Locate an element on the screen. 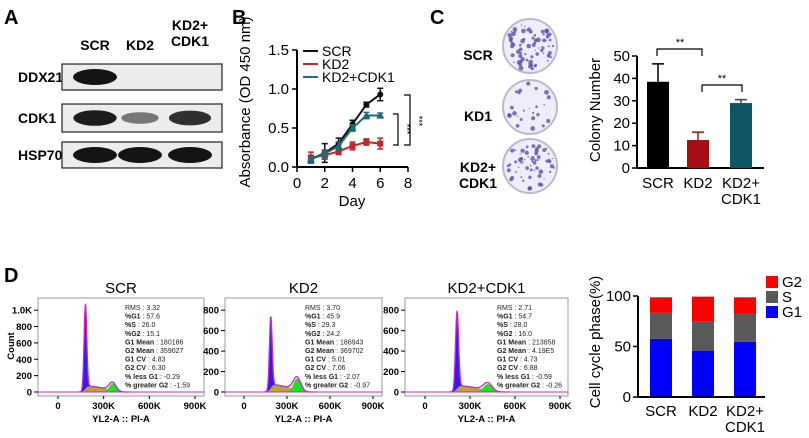 This screenshot has height=438, width=809. y-tick-label: 600 is located at coordinates (391, 331).